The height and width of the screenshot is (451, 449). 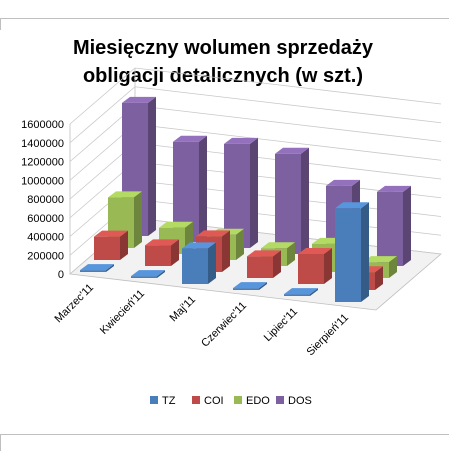 What do you see at coordinates (45, 200) in the screenshot?
I see `y-tick-label: 800000` at bounding box center [45, 200].